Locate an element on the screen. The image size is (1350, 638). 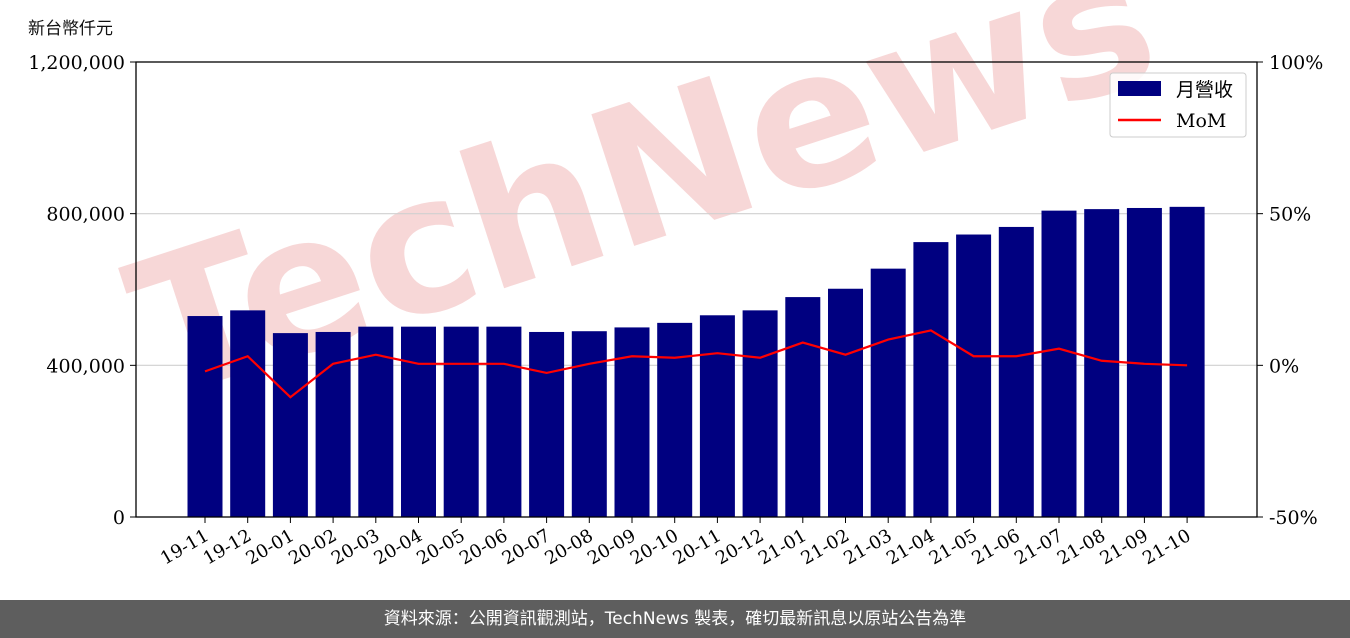
x-tick-label: 20-09 is located at coordinates (611, 547).